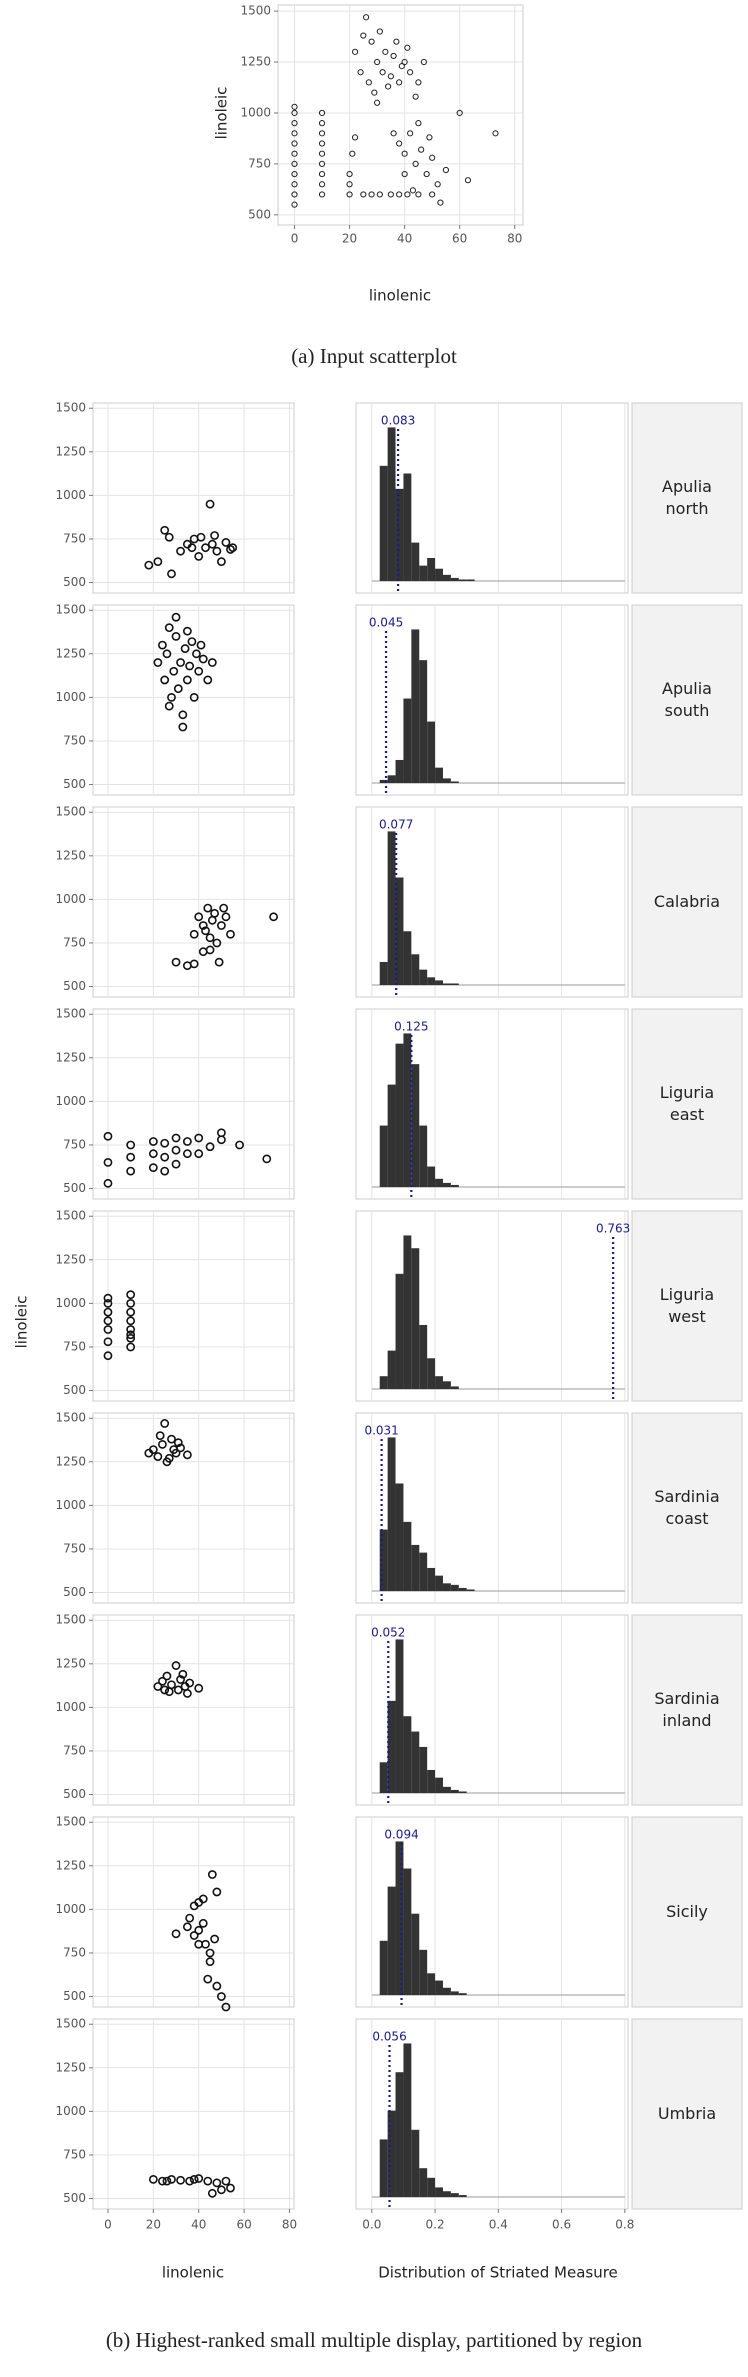 Image resolution: width=748 pixels, height=2377 pixels. What do you see at coordinates (514, 239) in the screenshot?
I see `x-tick-label: 80` at bounding box center [514, 239].